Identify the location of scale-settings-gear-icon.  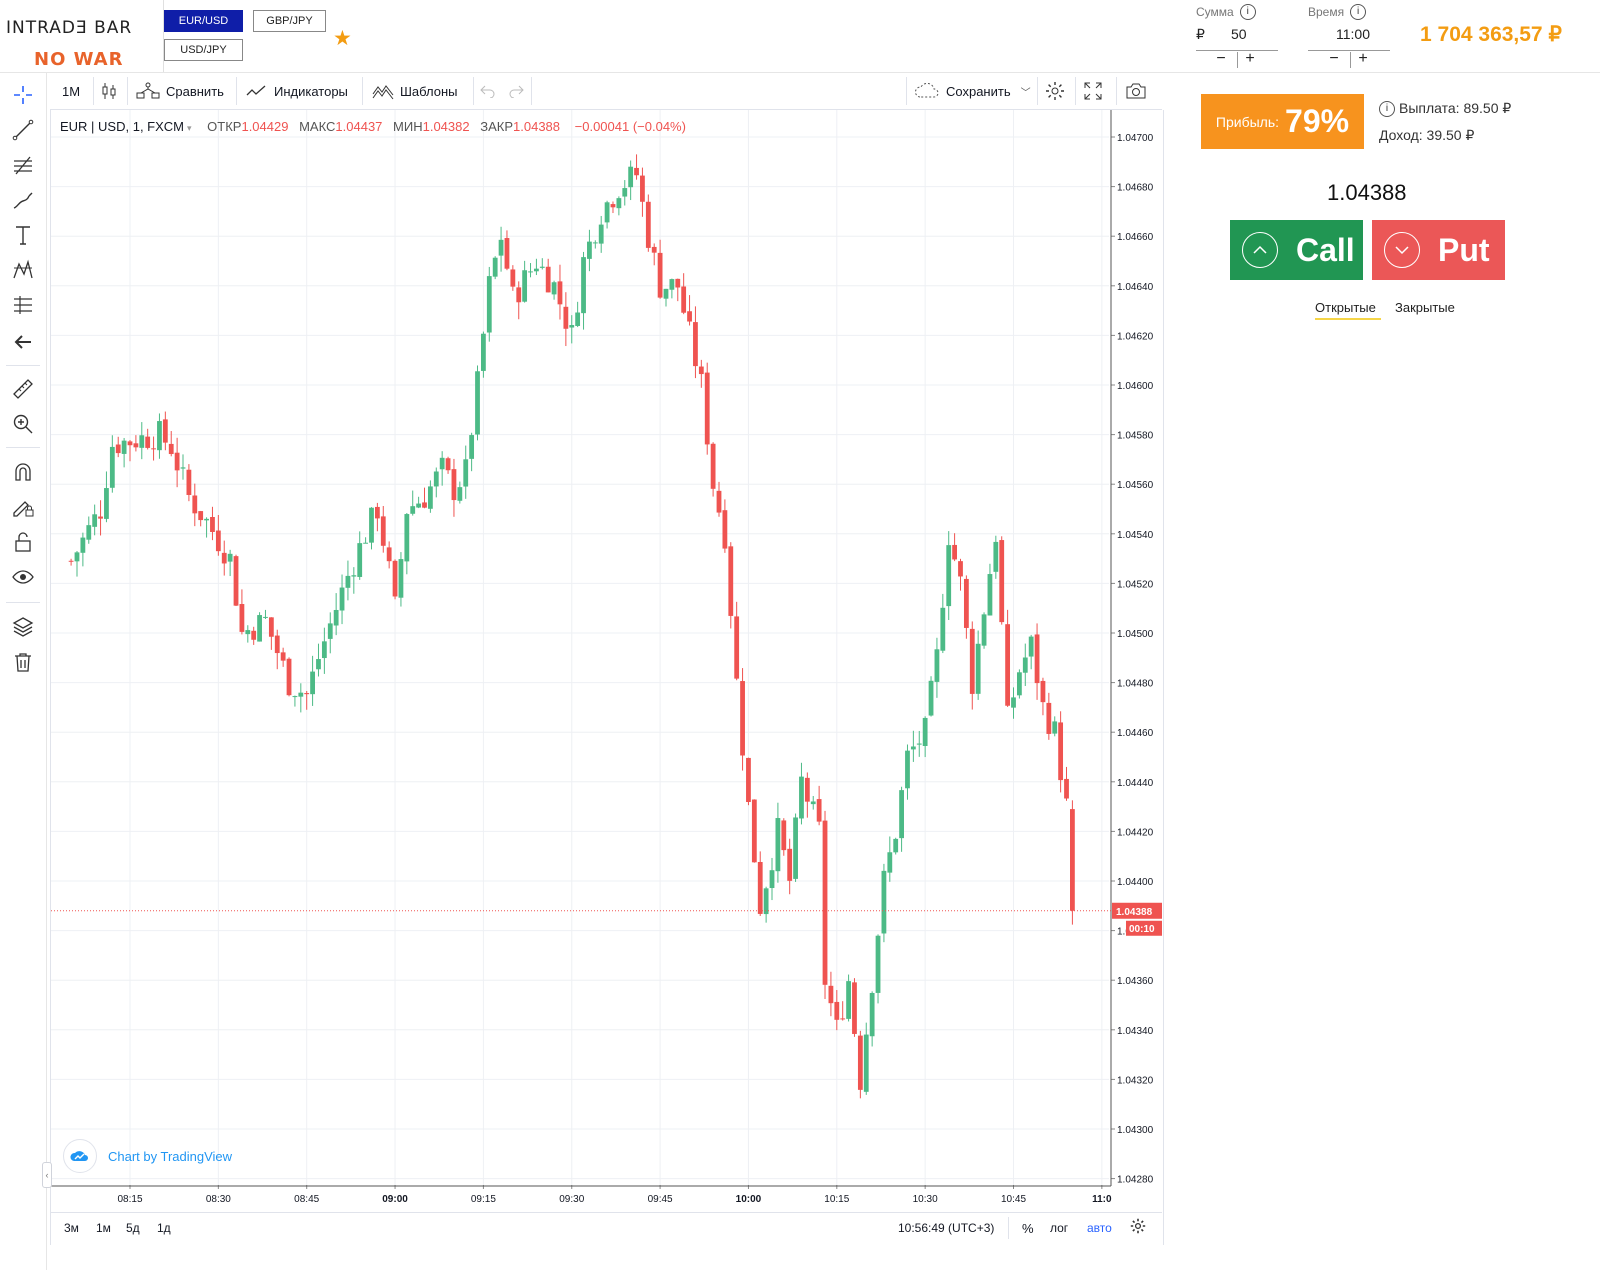
(1138, 1227).